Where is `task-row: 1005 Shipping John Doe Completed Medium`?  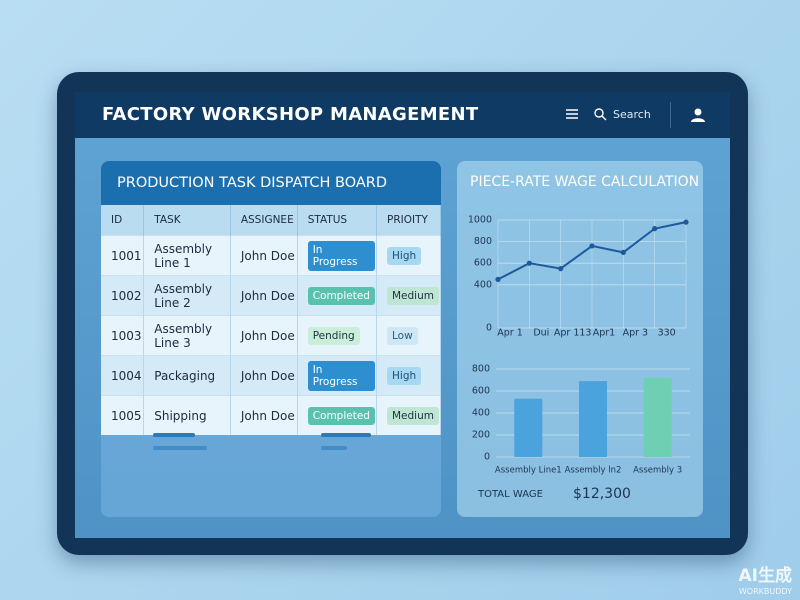 task-row: 1005 Shipping John Doe Completed Medium is located at coordinates (271, 415).